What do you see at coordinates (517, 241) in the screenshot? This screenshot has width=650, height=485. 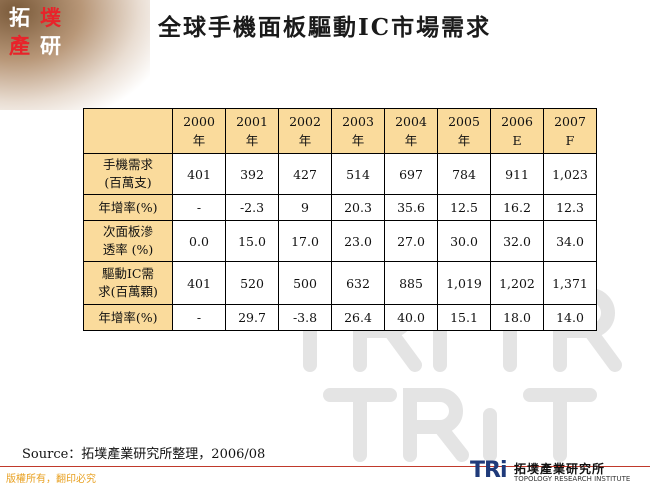 I see `table-cell: 32.0` at bounding box center [517, 241].